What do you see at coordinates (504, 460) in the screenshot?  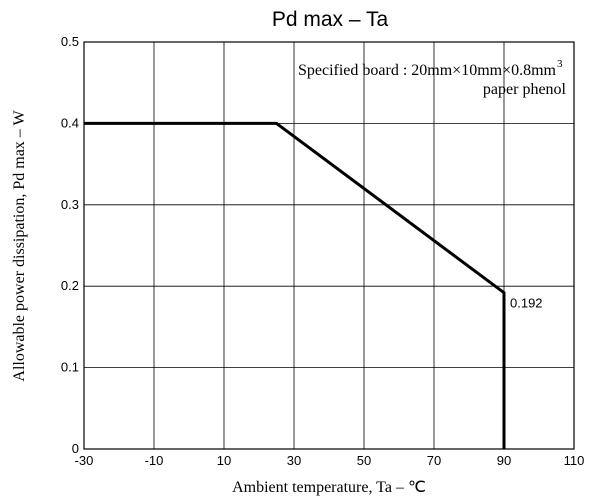 I see `x-tick-label-6: 90` at bounding box center [504, 460].